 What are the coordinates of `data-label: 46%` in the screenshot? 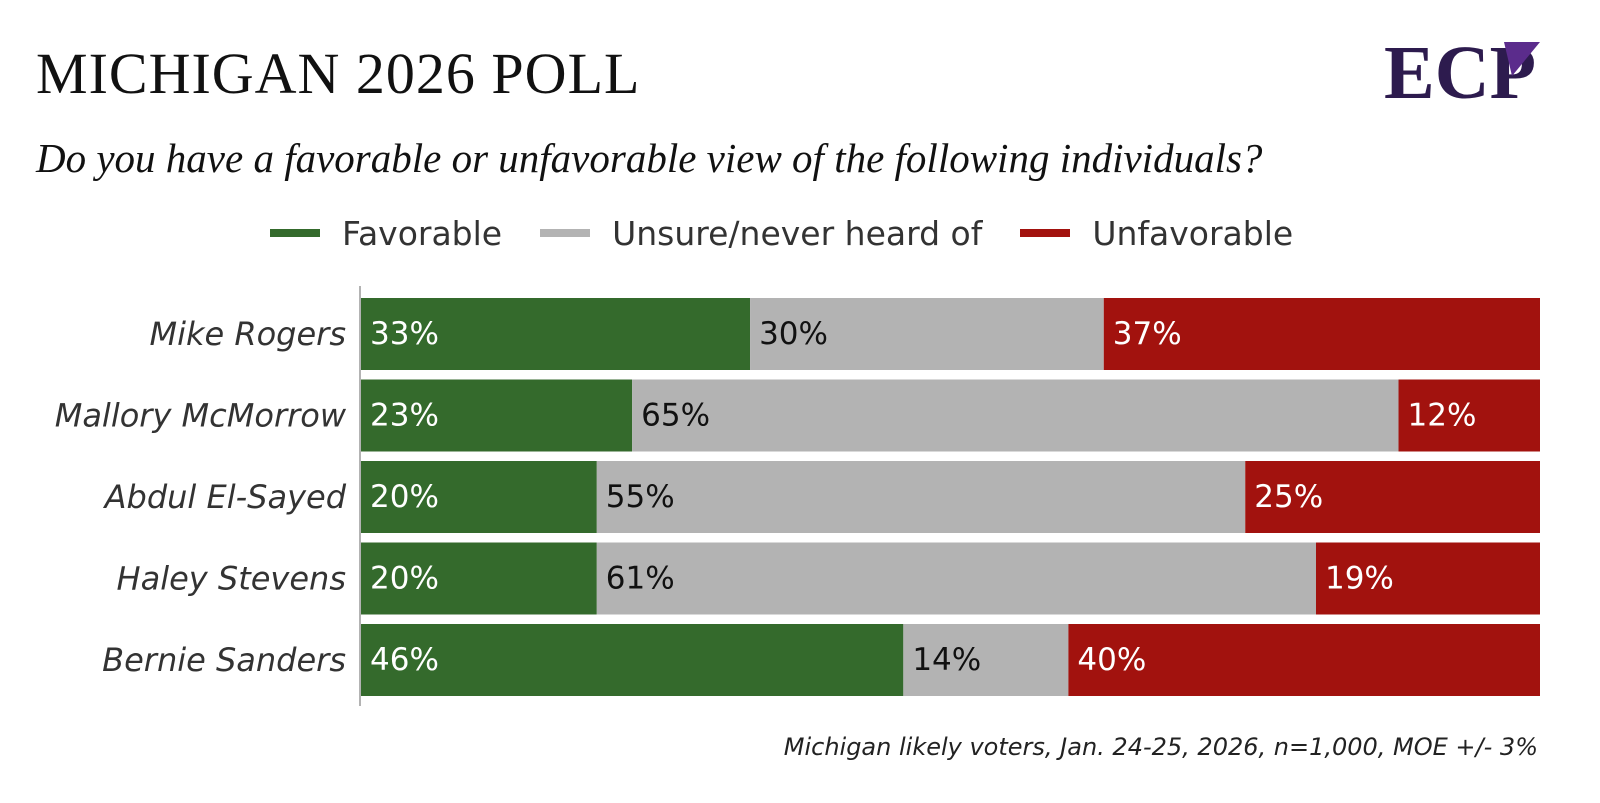 It's located at (404, 660).